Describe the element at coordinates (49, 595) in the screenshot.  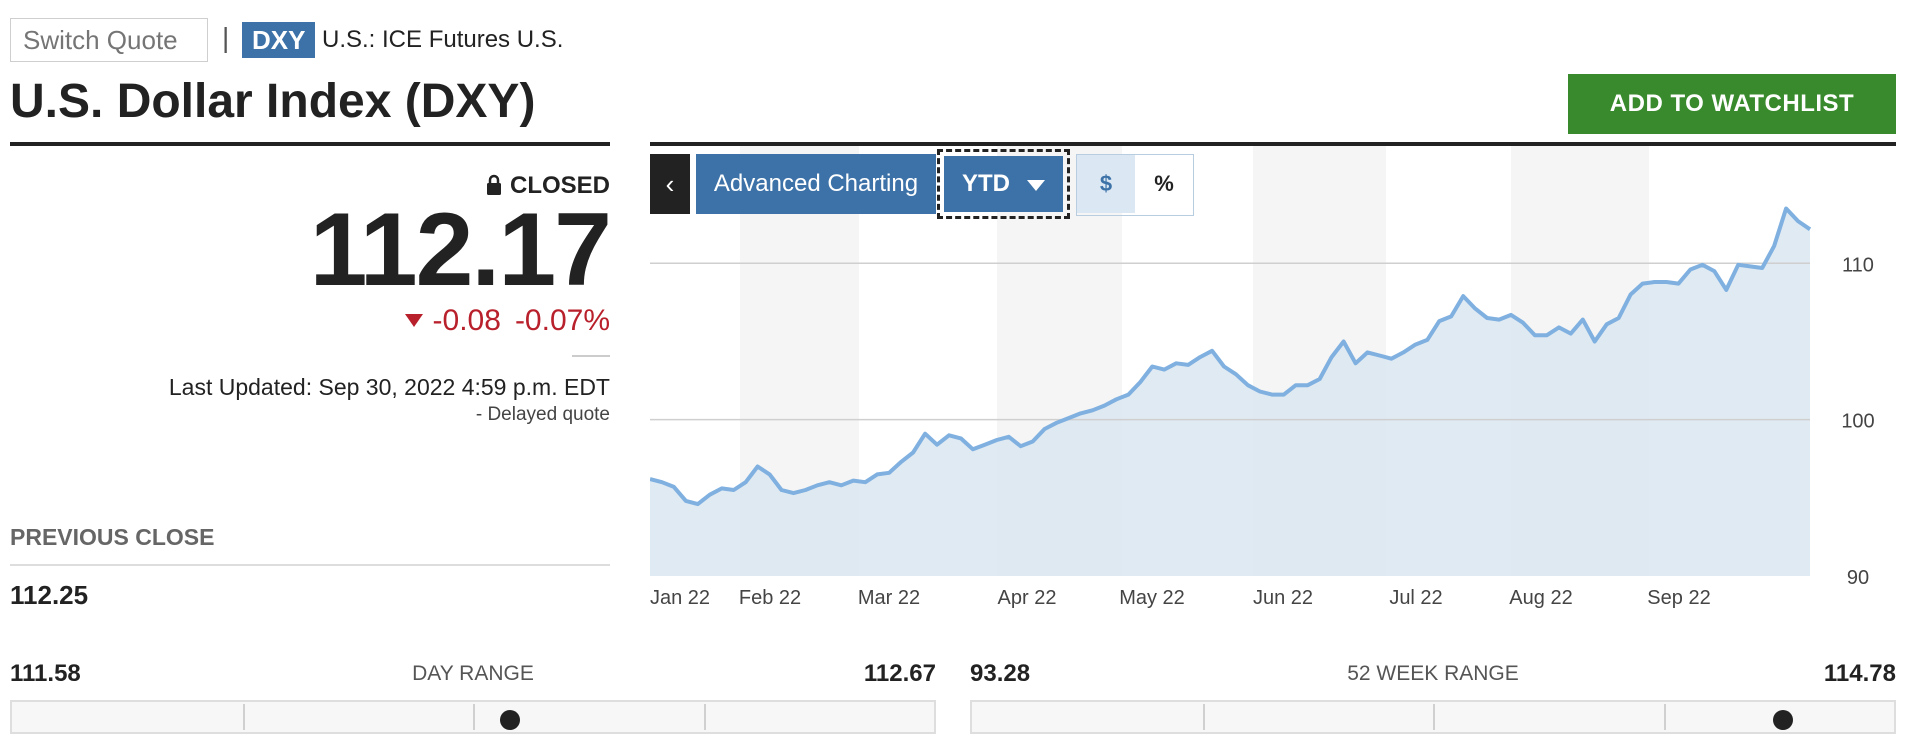
I see `previous-close-value: 112.25` at that location.